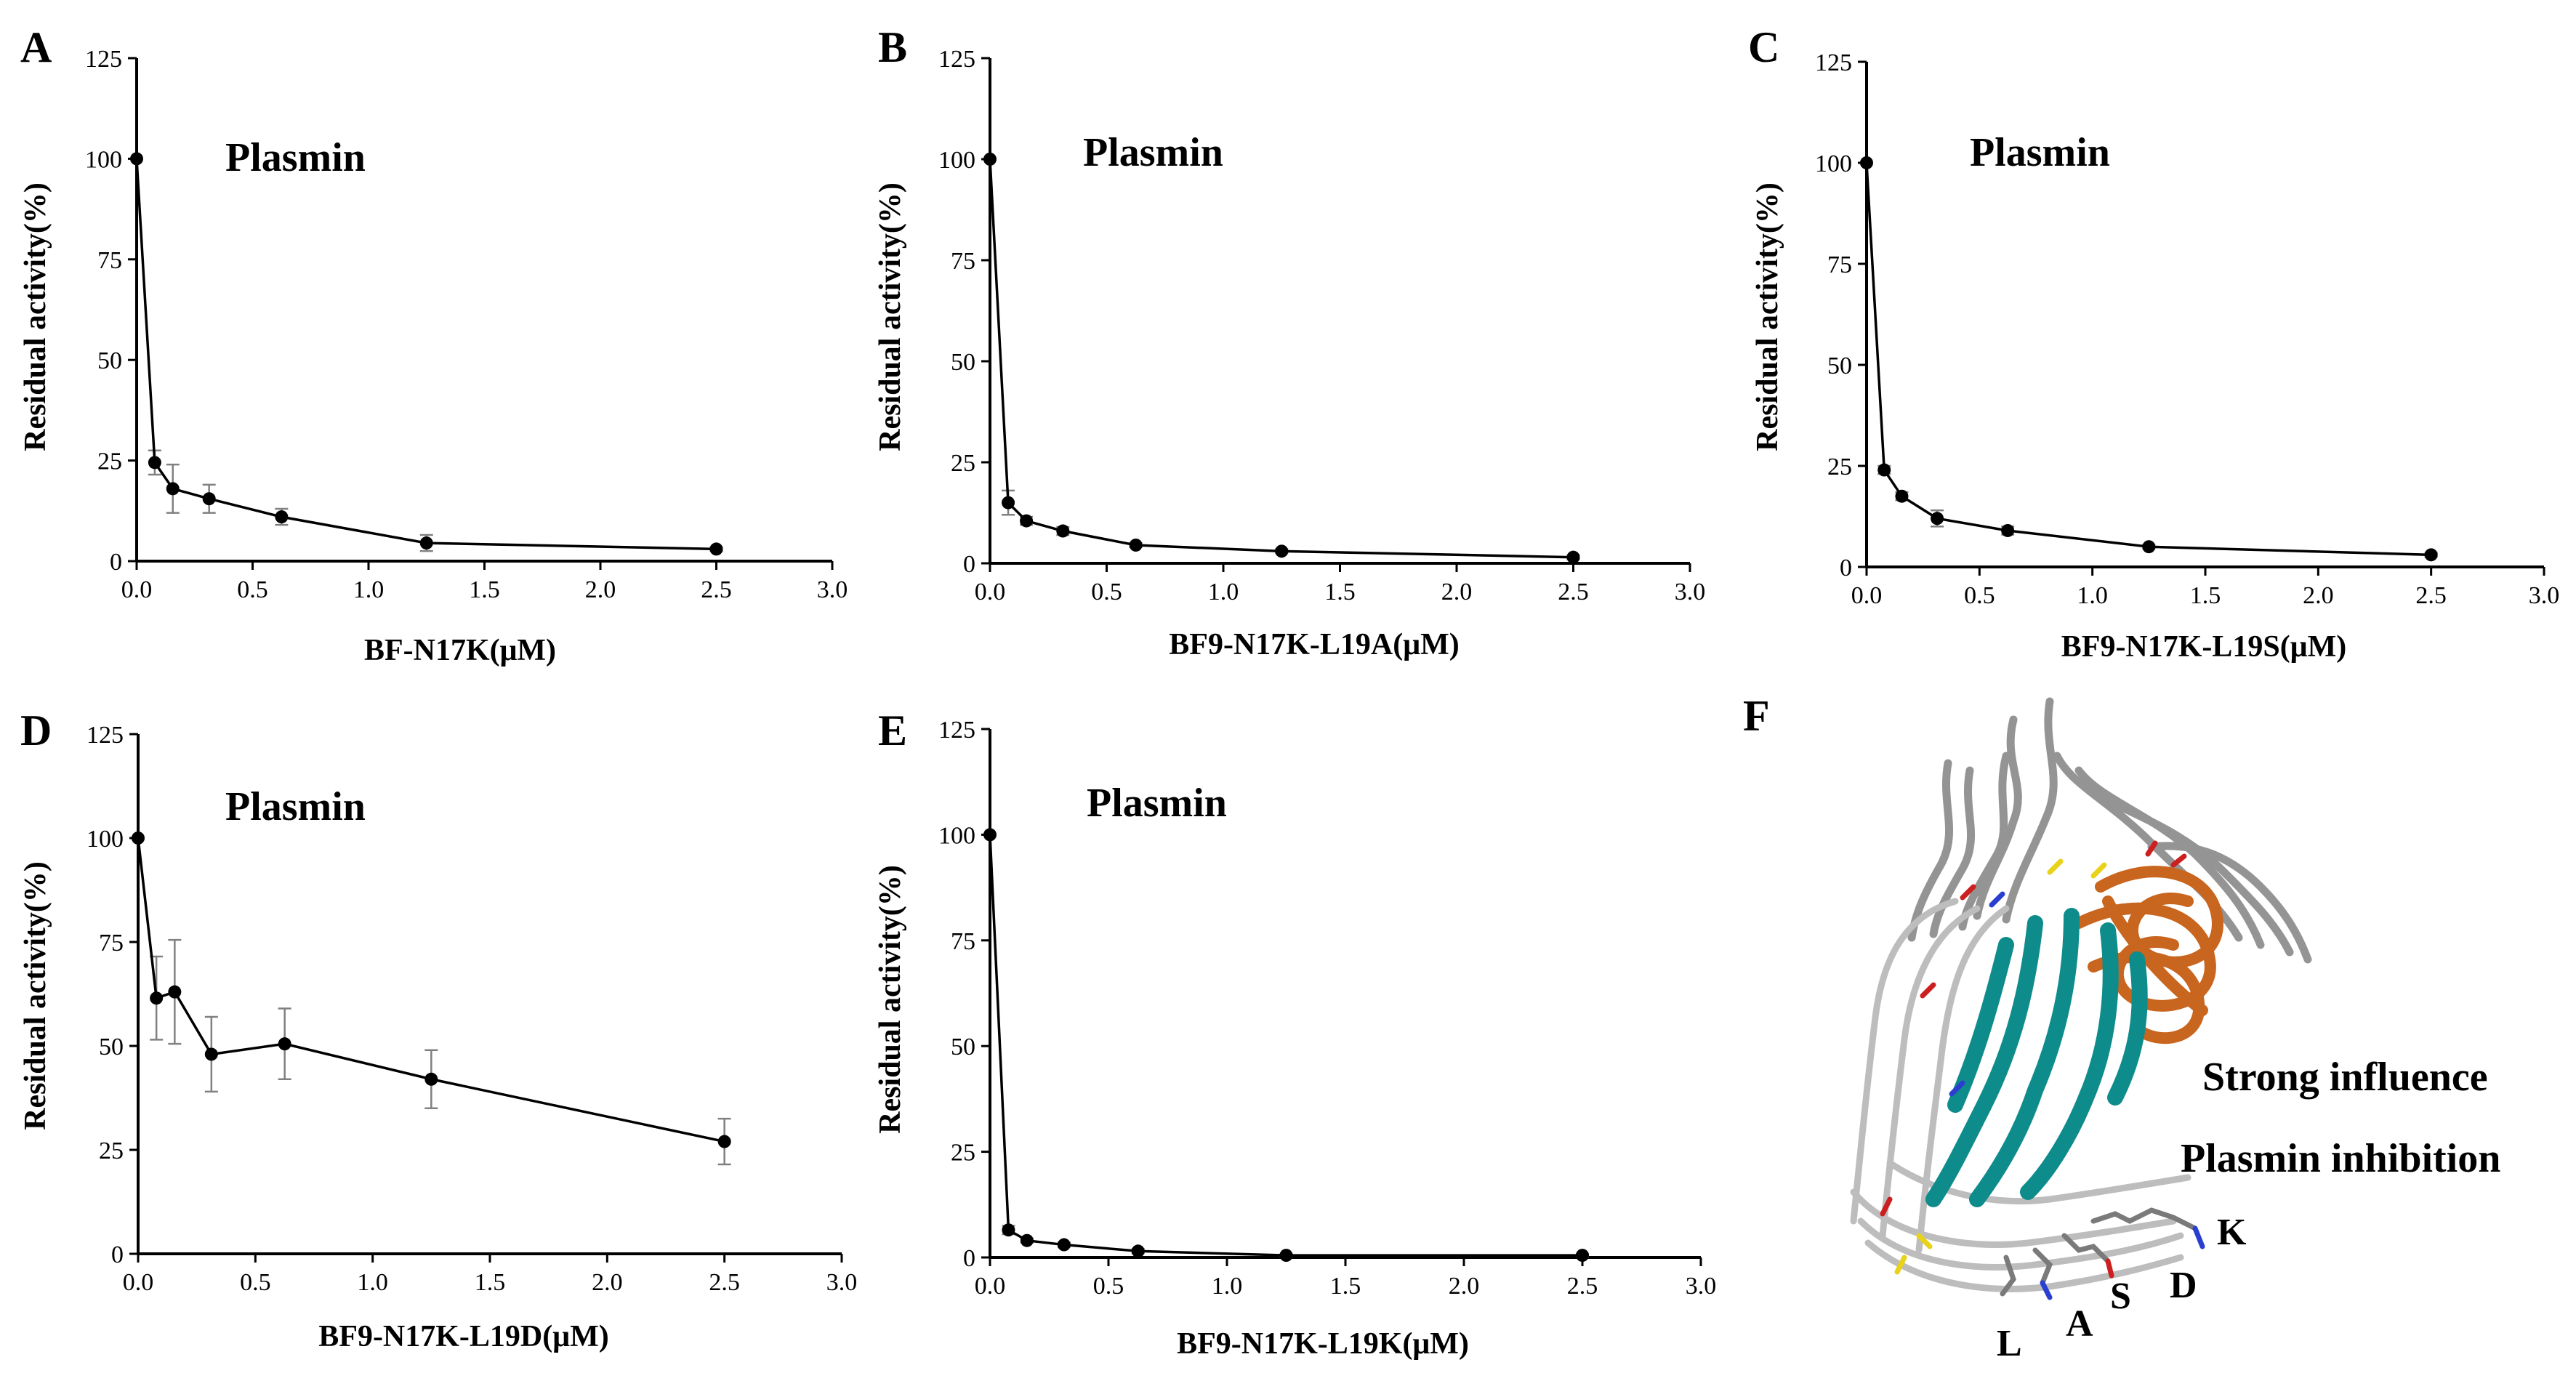 The image size is (2576, 1389). I want to click on panel-letter: D, so click(36, 730).